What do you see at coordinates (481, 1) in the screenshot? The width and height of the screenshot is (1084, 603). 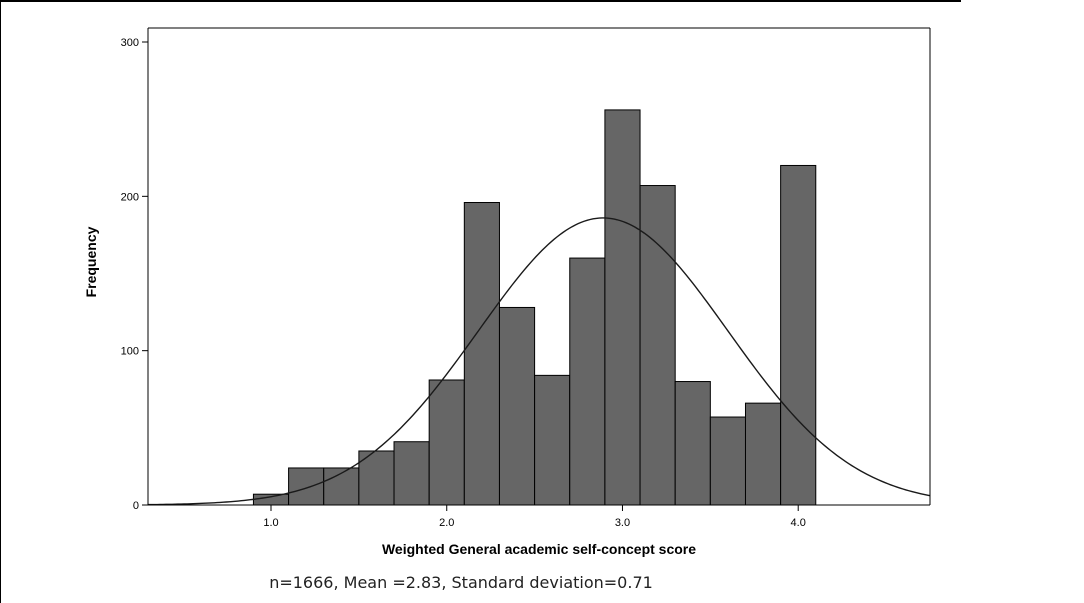 I see `top-rule` at bounding box center [481, 1].